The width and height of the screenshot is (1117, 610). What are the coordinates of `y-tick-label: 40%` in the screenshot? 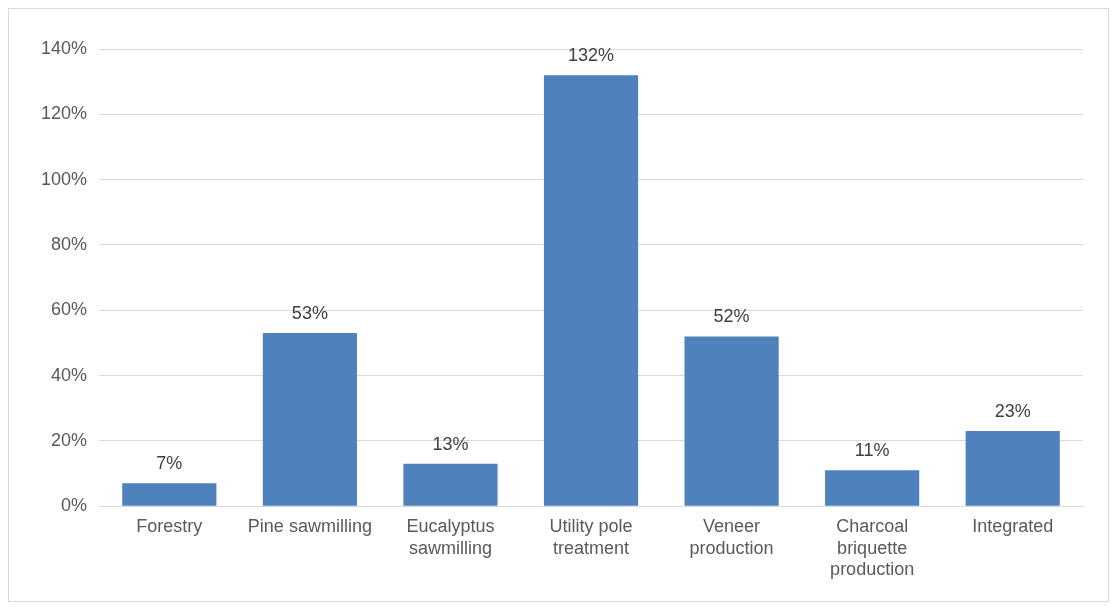 It's located at (69, 374).